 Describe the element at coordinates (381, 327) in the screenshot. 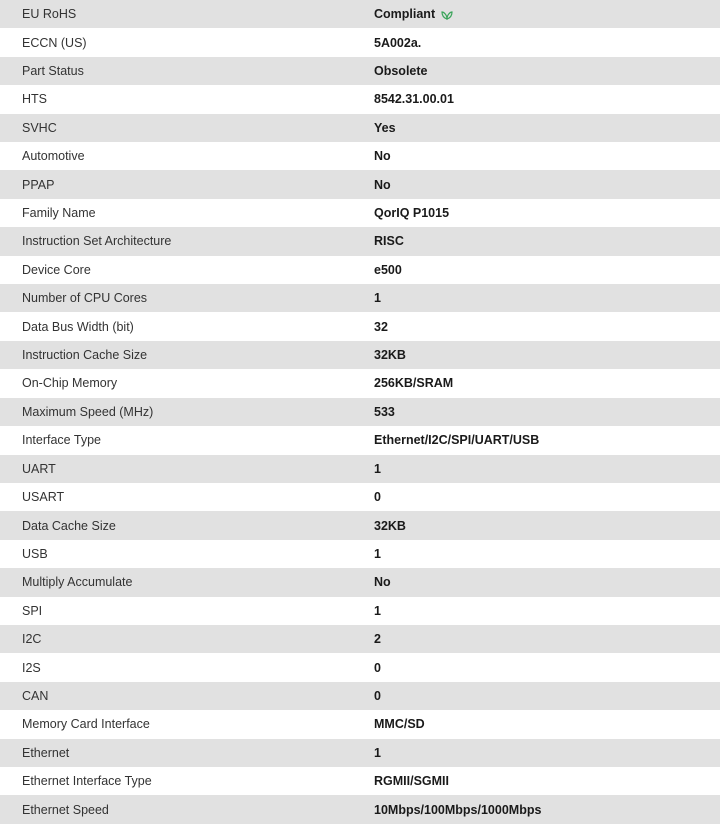

I see `row-value-cell: 32` at that location.